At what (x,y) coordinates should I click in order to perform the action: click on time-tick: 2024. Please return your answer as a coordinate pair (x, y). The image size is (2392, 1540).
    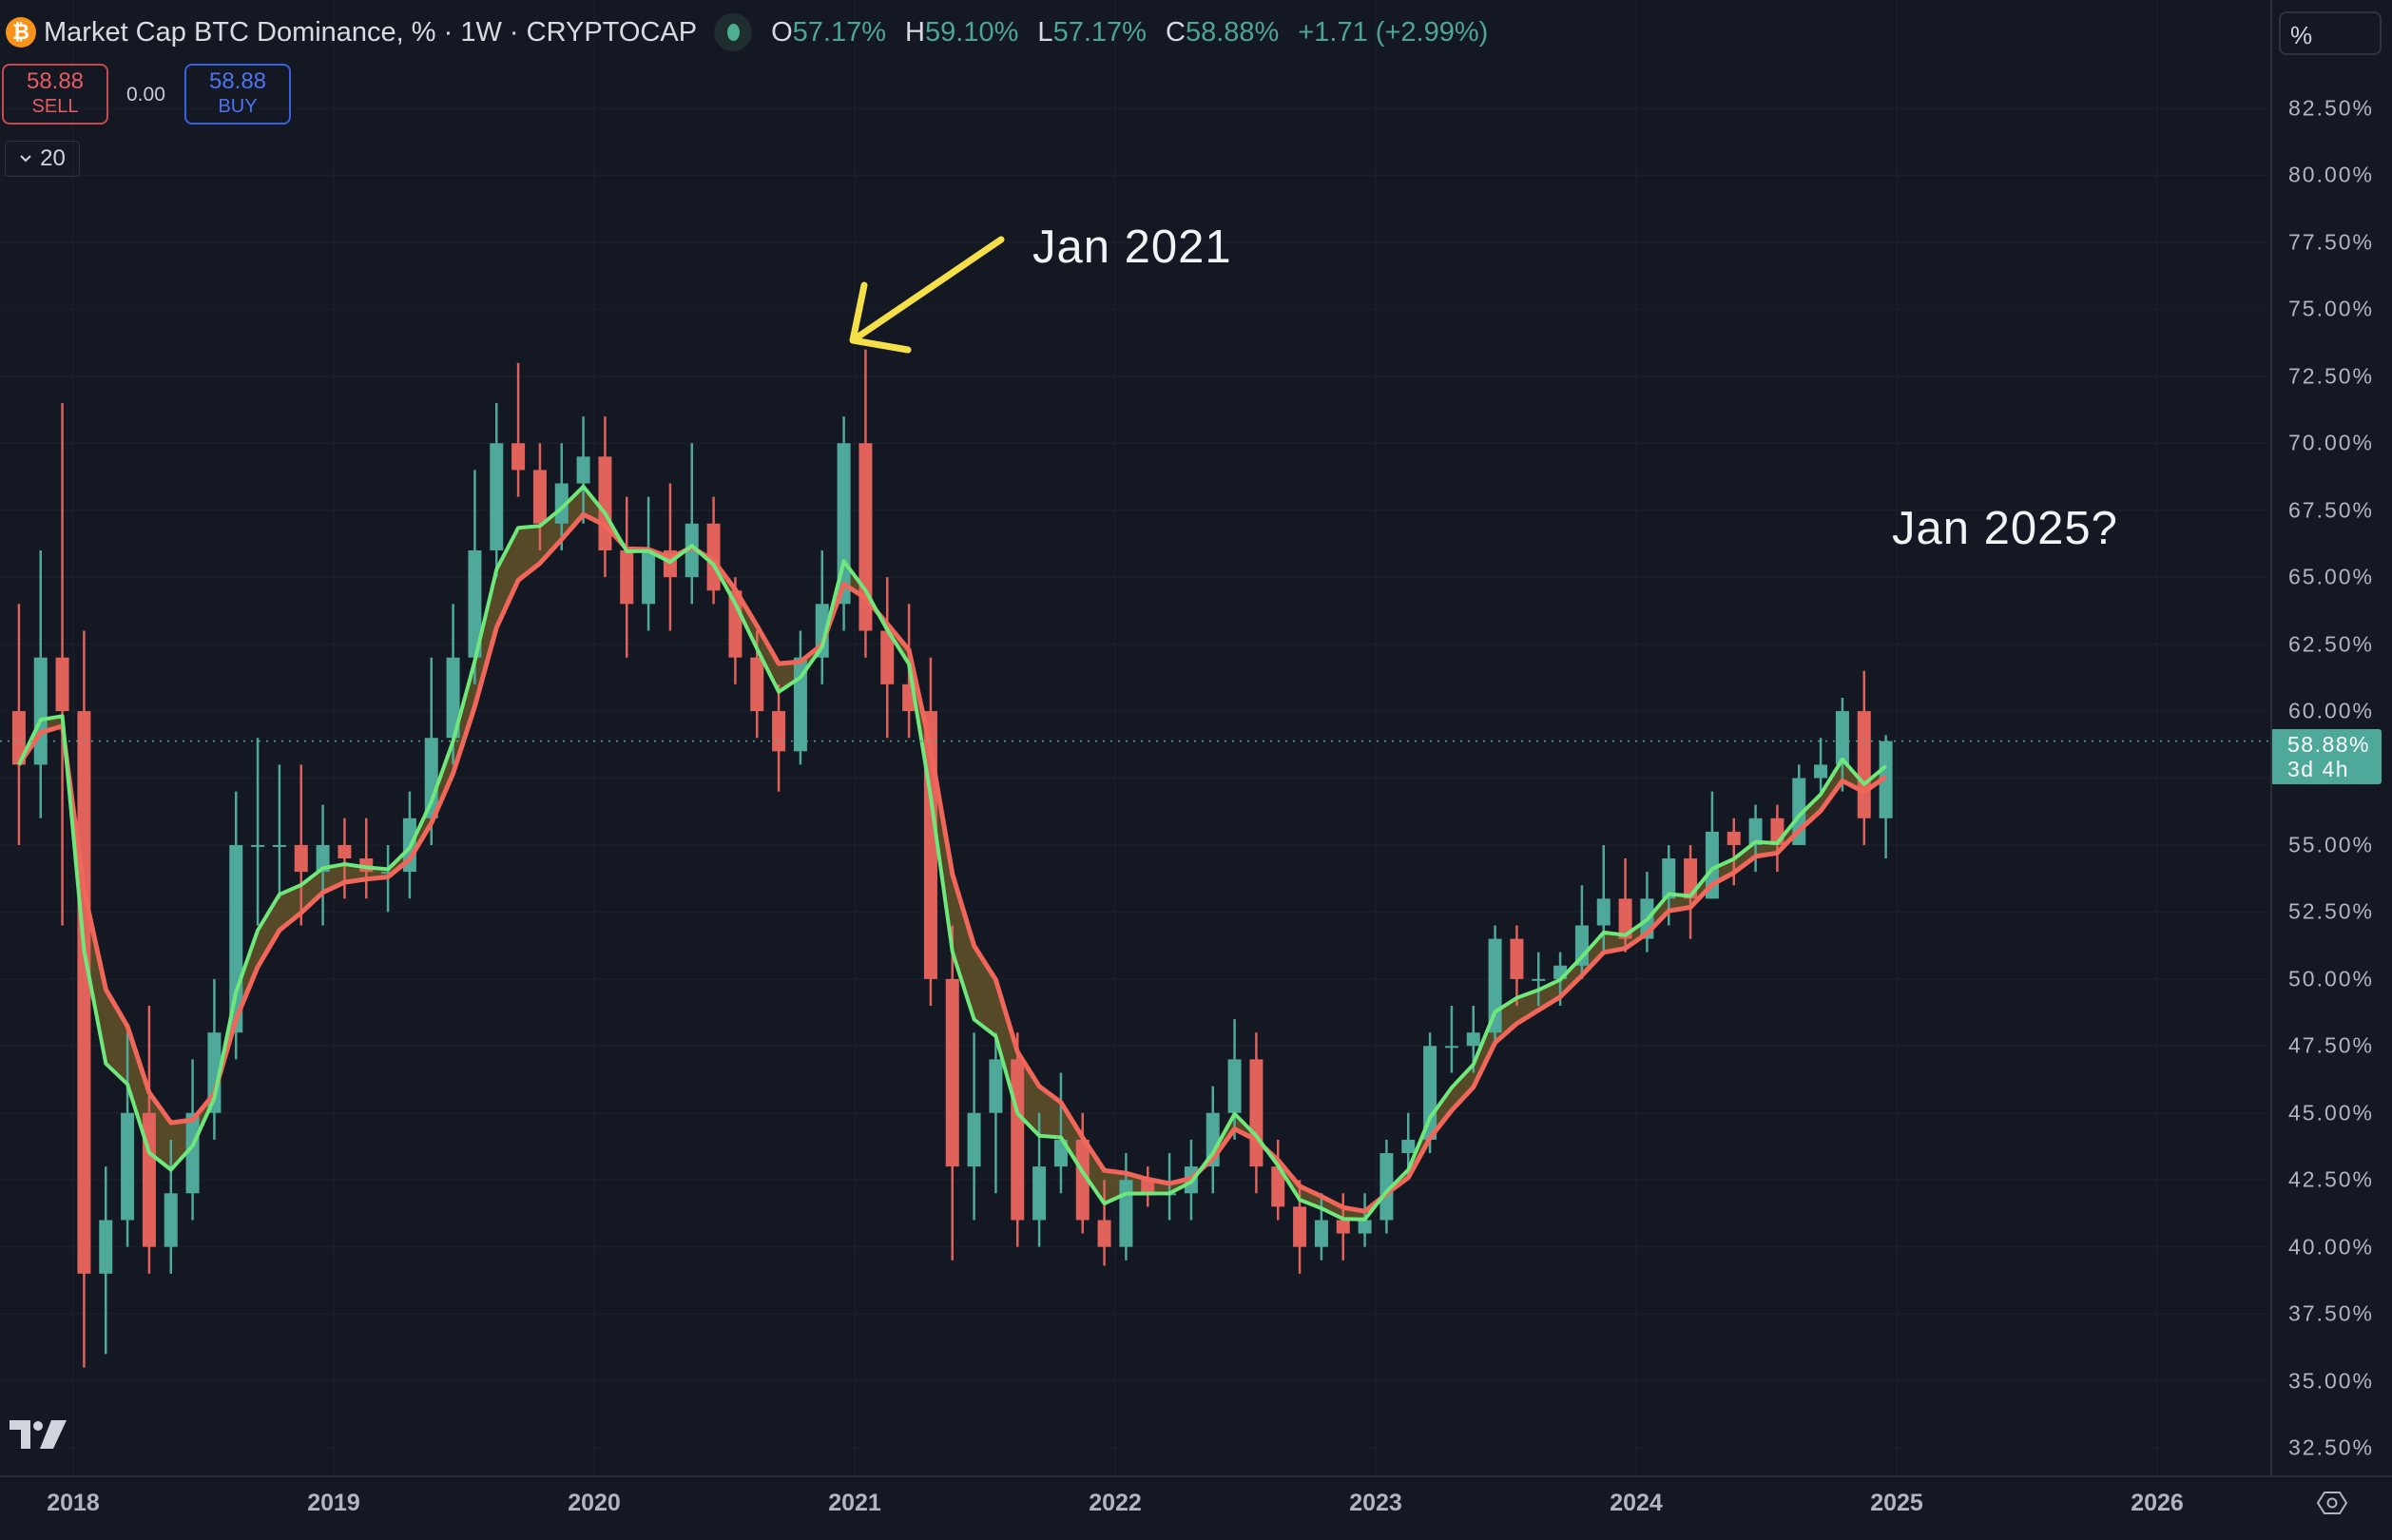
    Looking at the image, I should click on (1636, 1503).